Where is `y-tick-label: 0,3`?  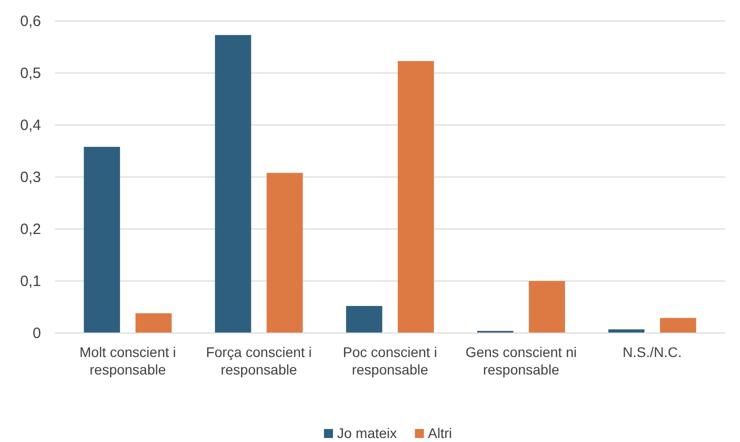
y-tick-label: 0,3 is located at coordinates (30, 177).